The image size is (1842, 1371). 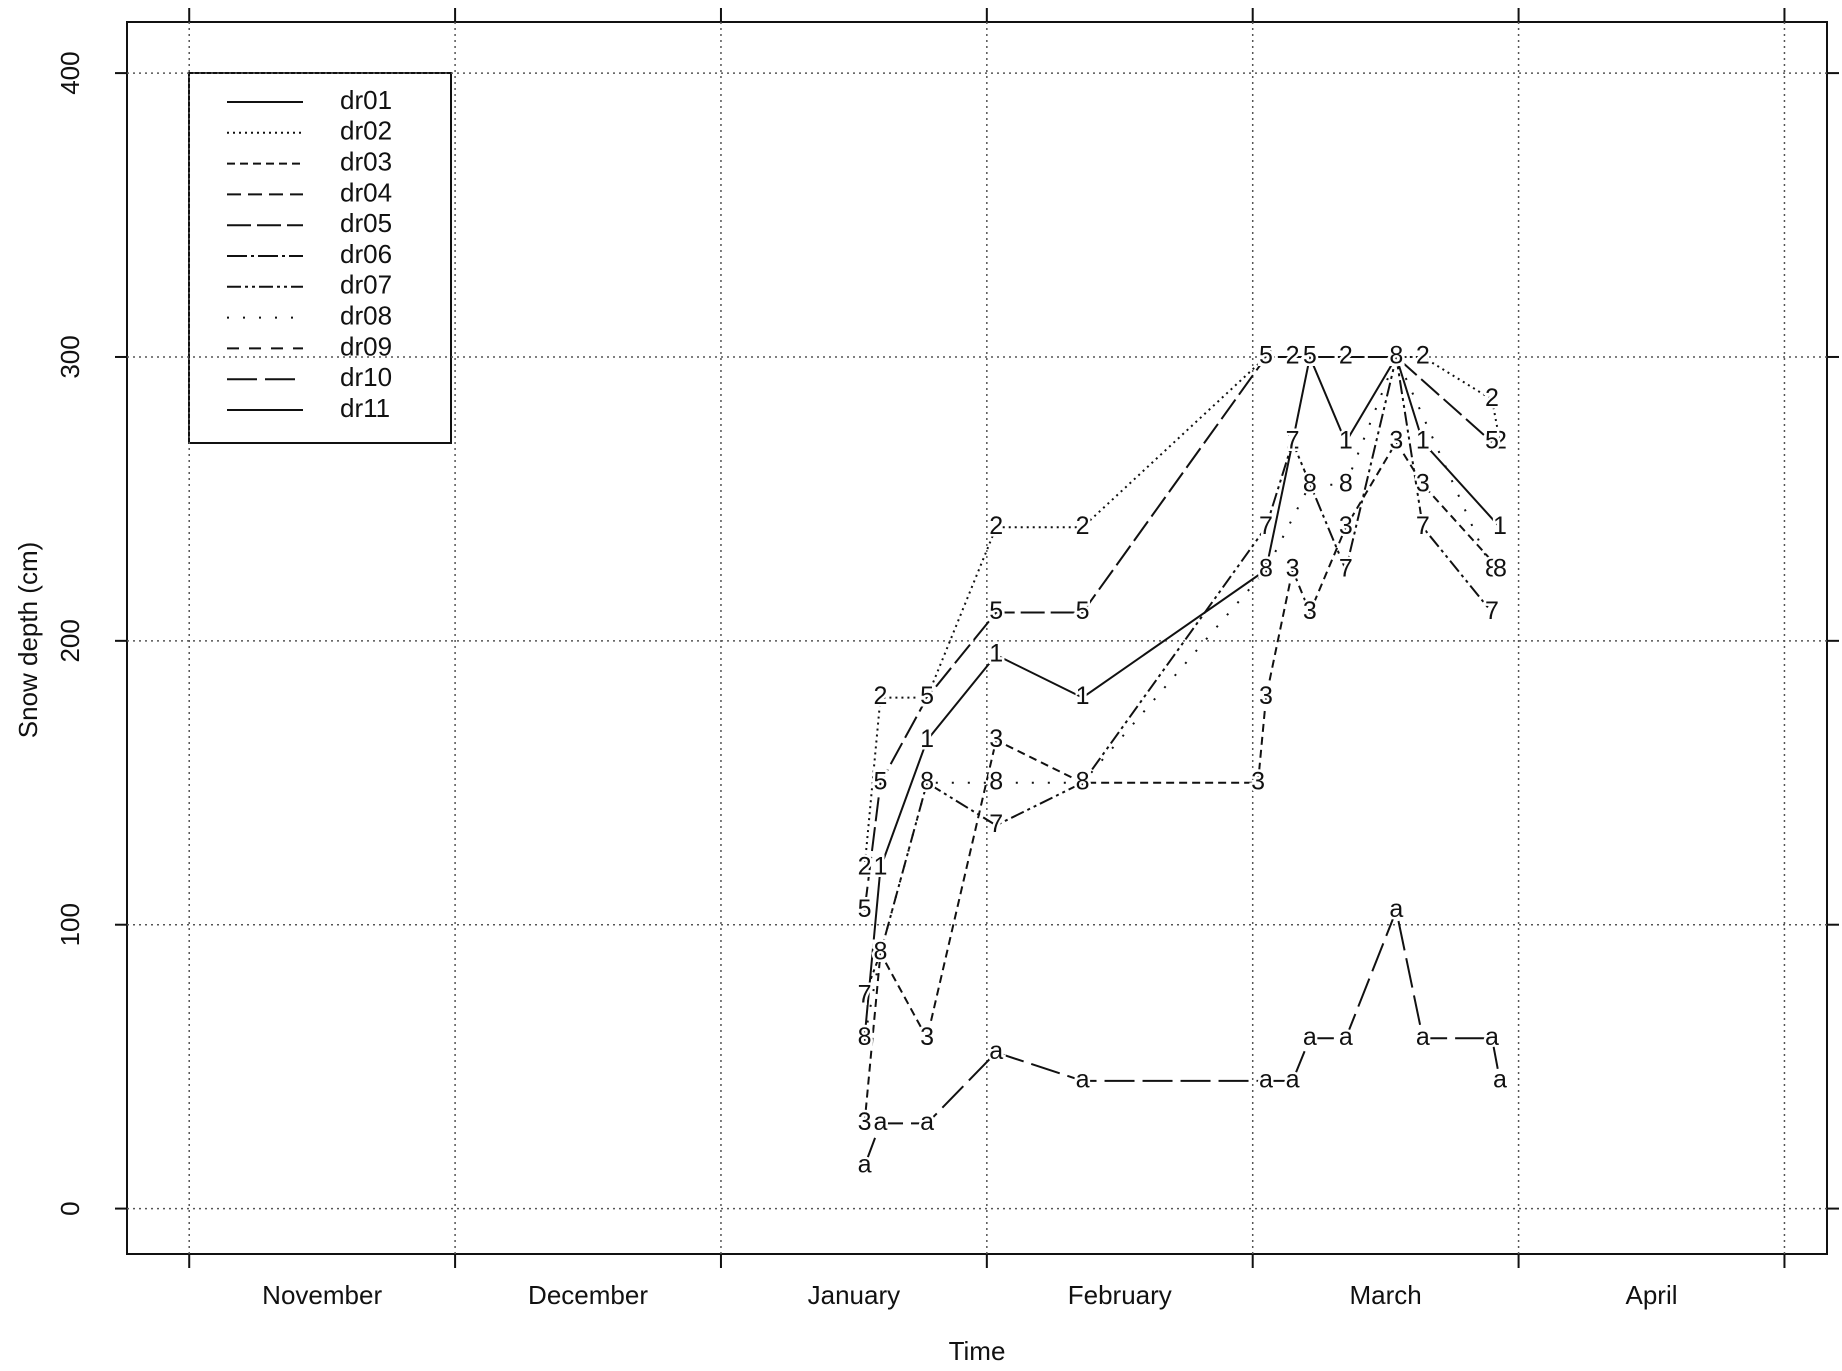 I want to click on x-axis-label: Time, so click(x=977, y=1351).